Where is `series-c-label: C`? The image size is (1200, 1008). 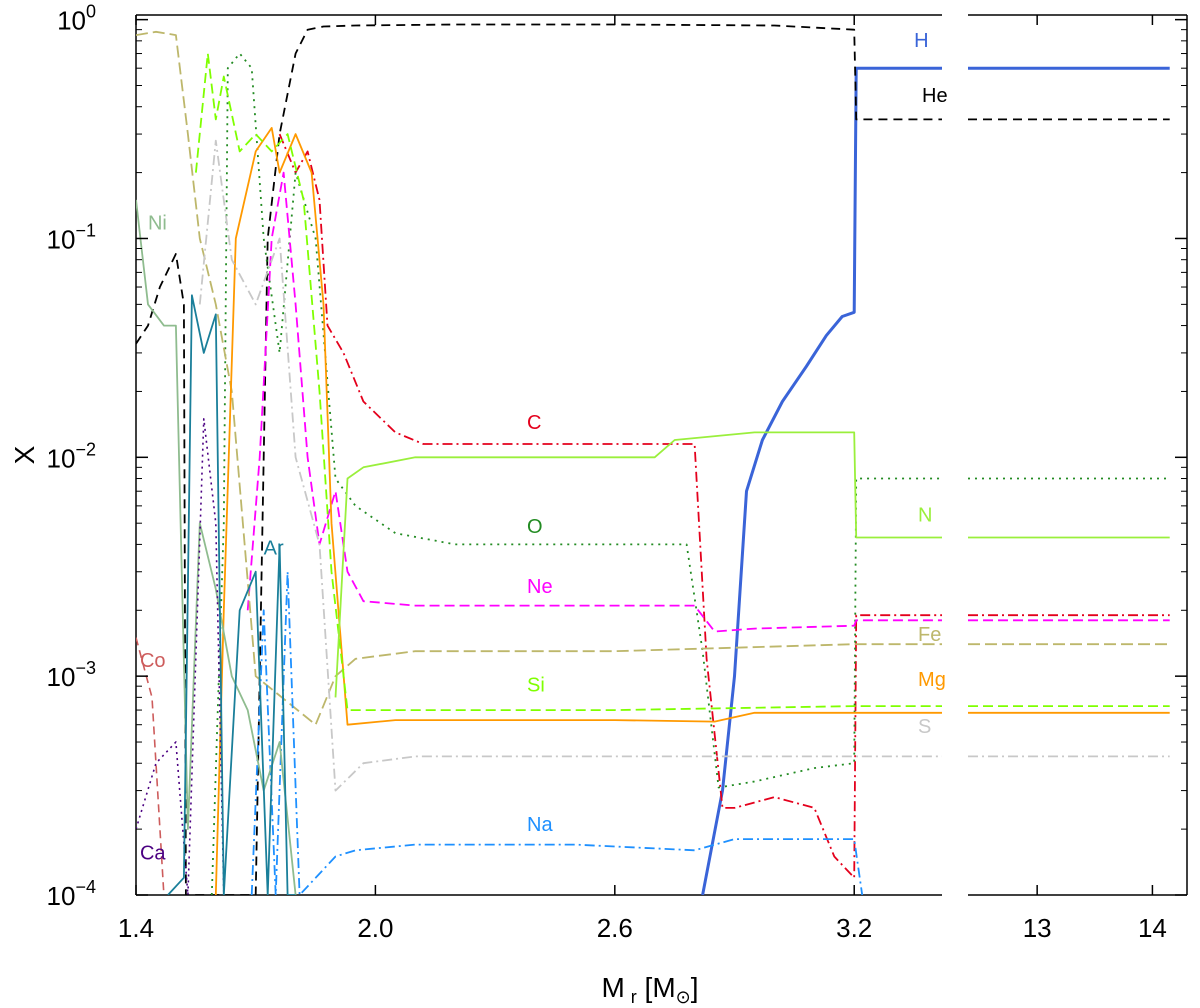
series-c-label: C is located at coordinates (534, 423).